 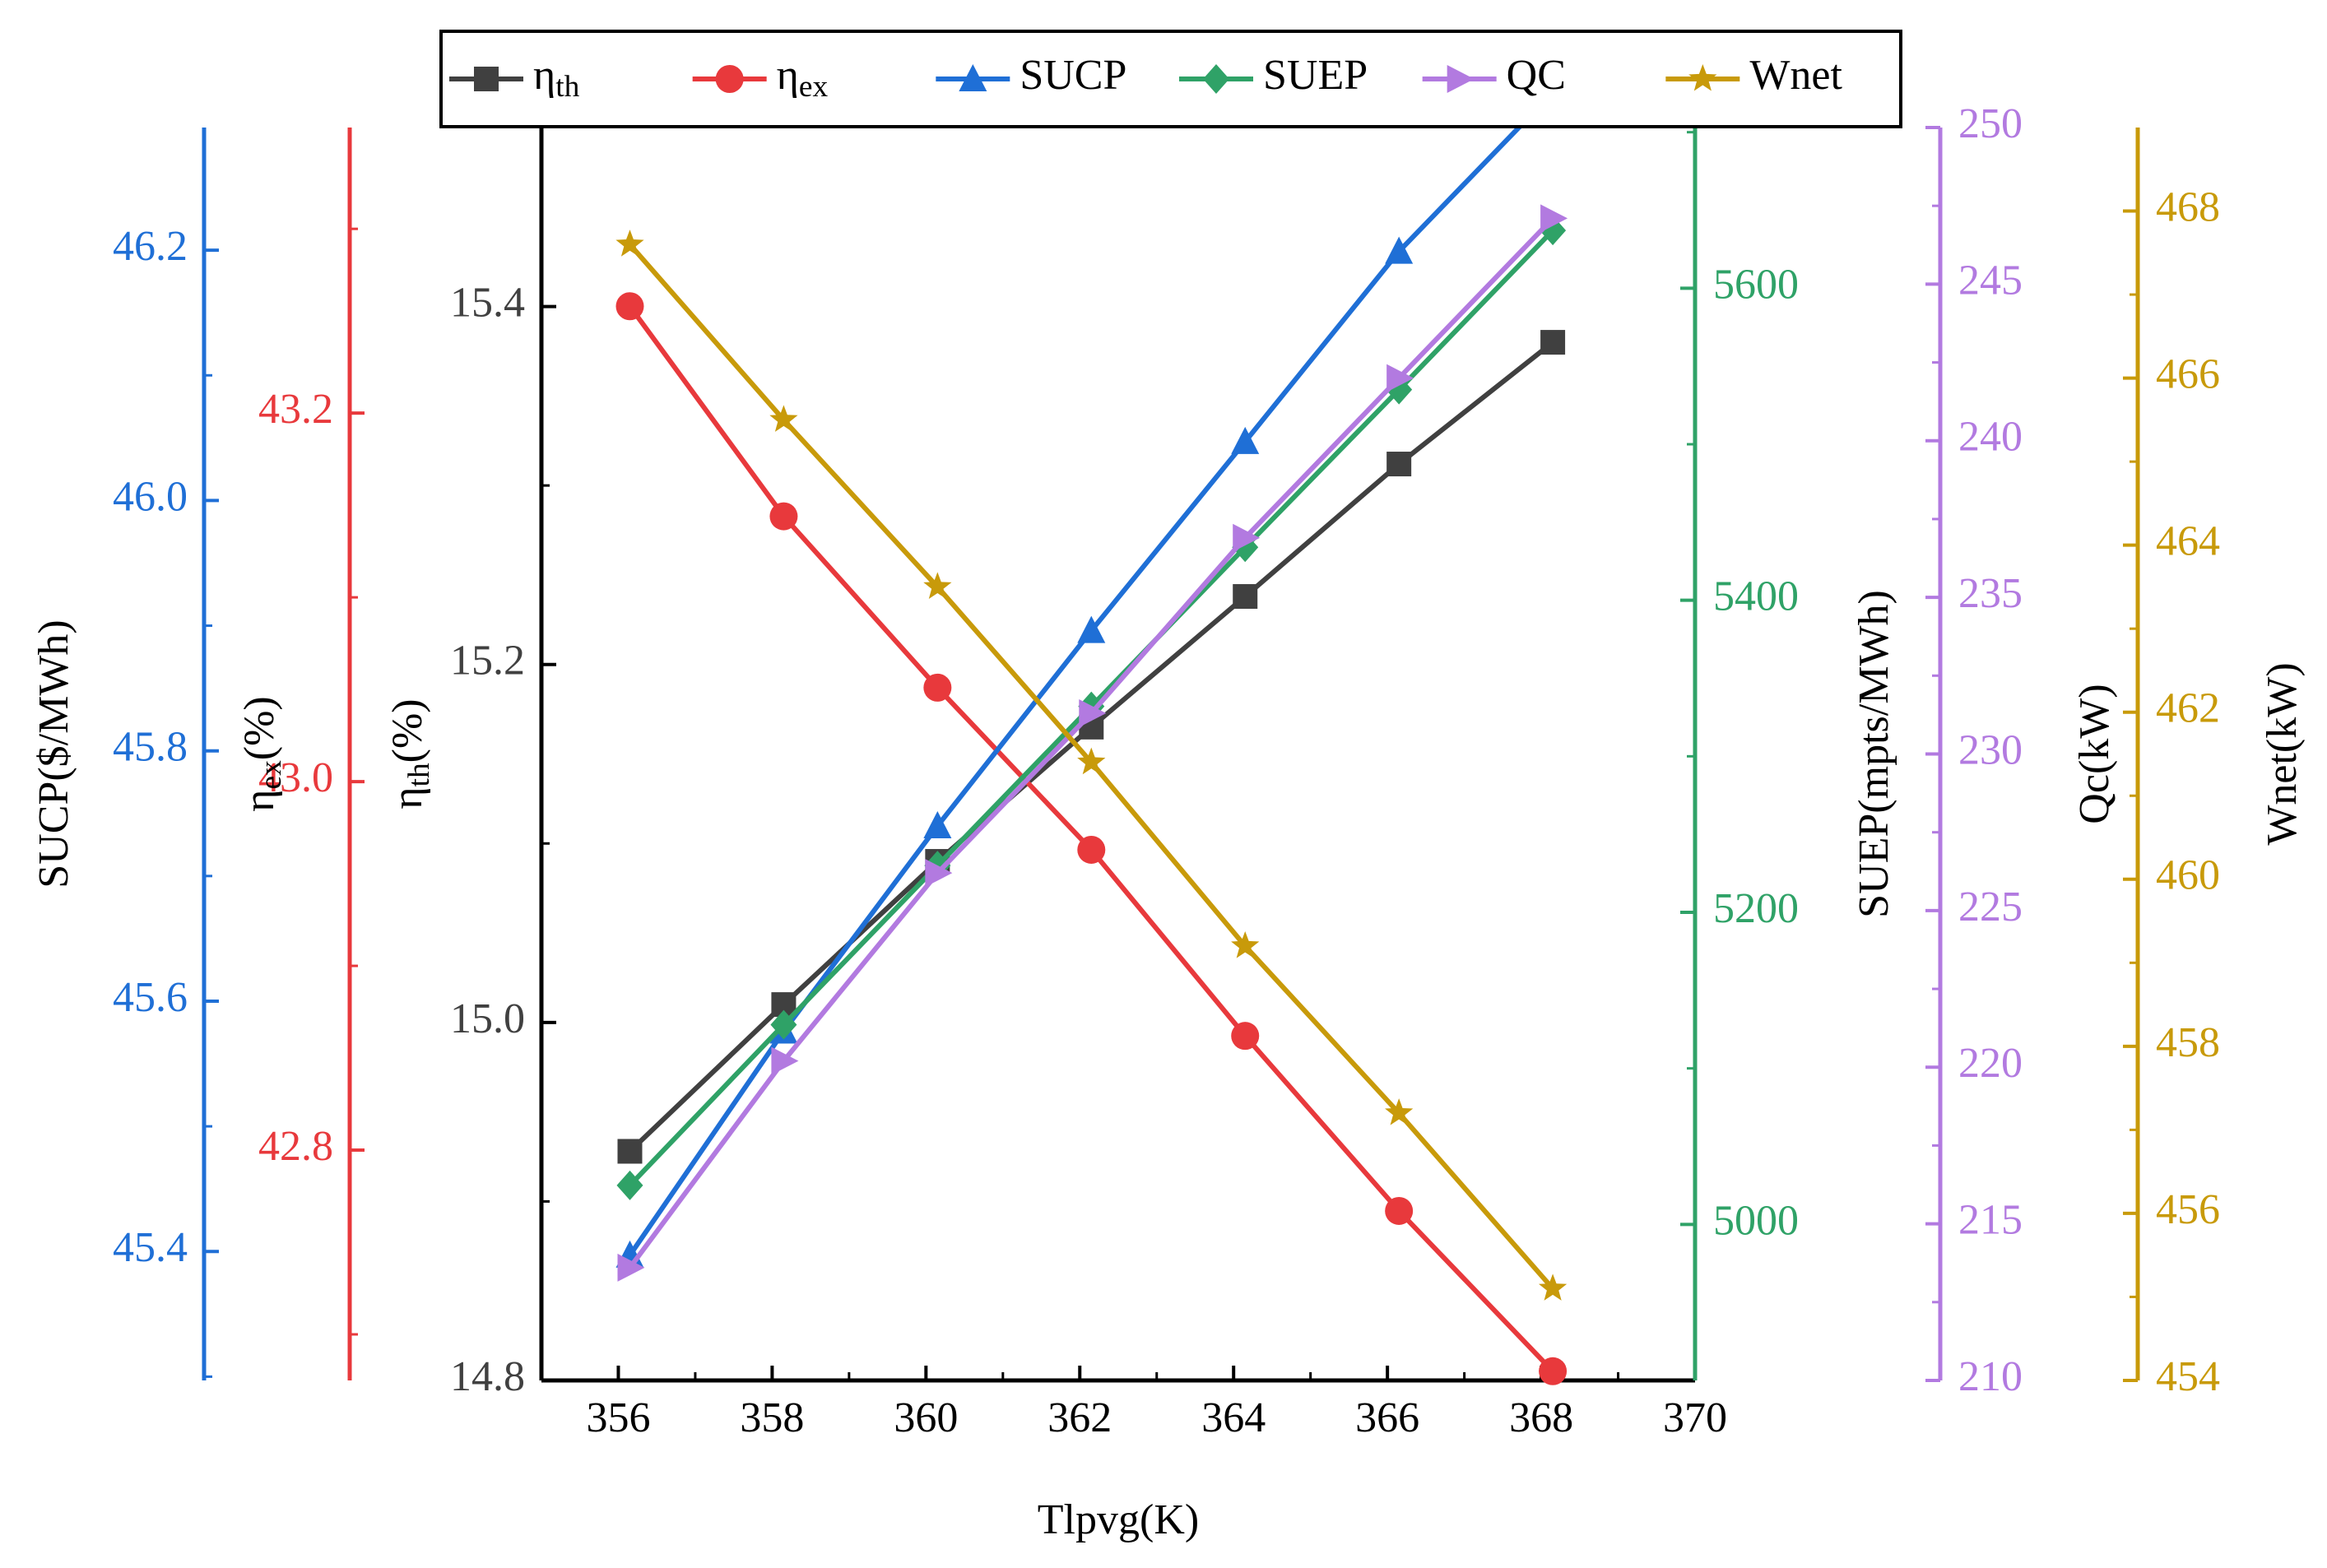 What do you see at coordinates (487, 1018) in the screenshot?
I see `eta-th-tick-label: 15.0` at bounding box center [487, 1018].